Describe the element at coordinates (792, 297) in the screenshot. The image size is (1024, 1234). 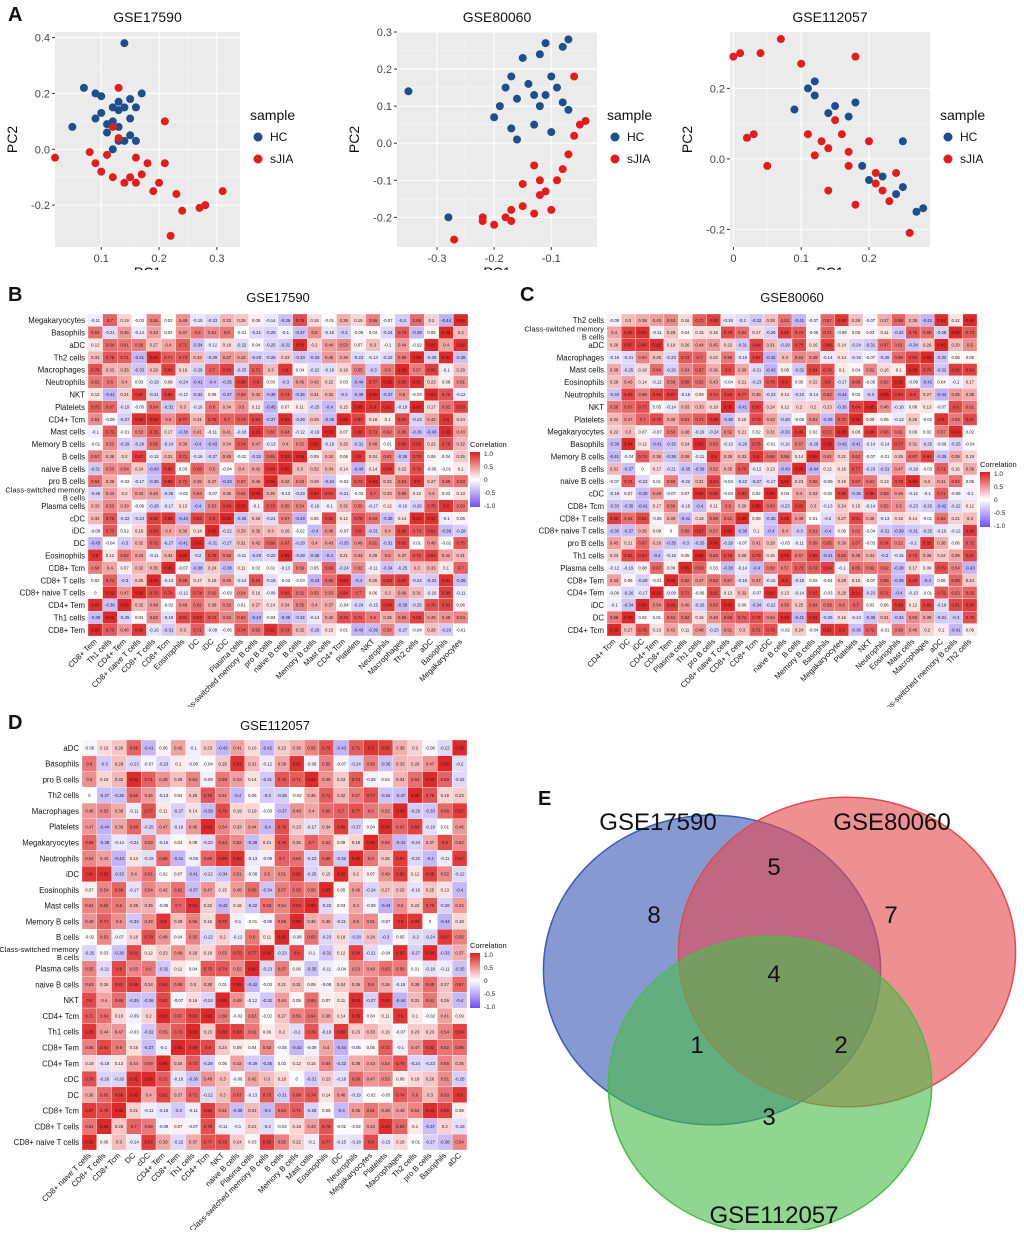
I see `heatmap-title: GSE80060` at that location.